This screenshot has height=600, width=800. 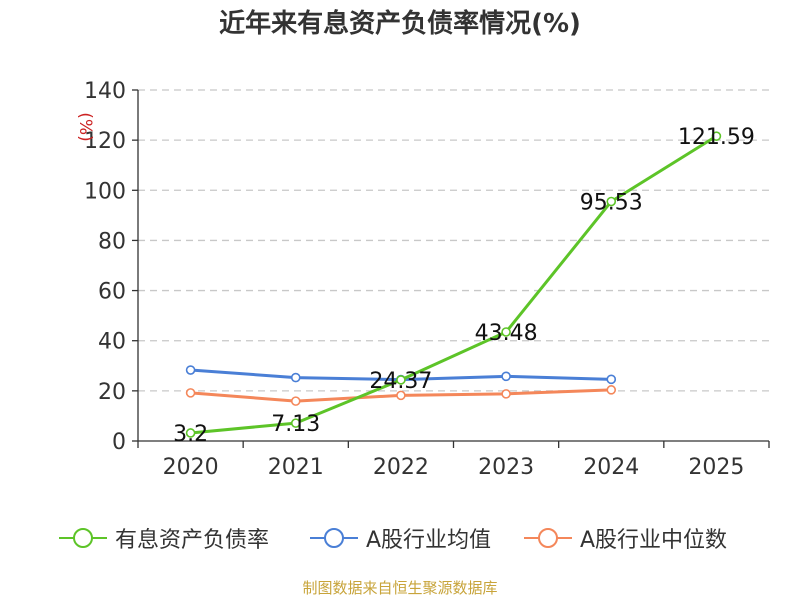 I want to click on y-tick-label: 120, so click(x=105, y=141).